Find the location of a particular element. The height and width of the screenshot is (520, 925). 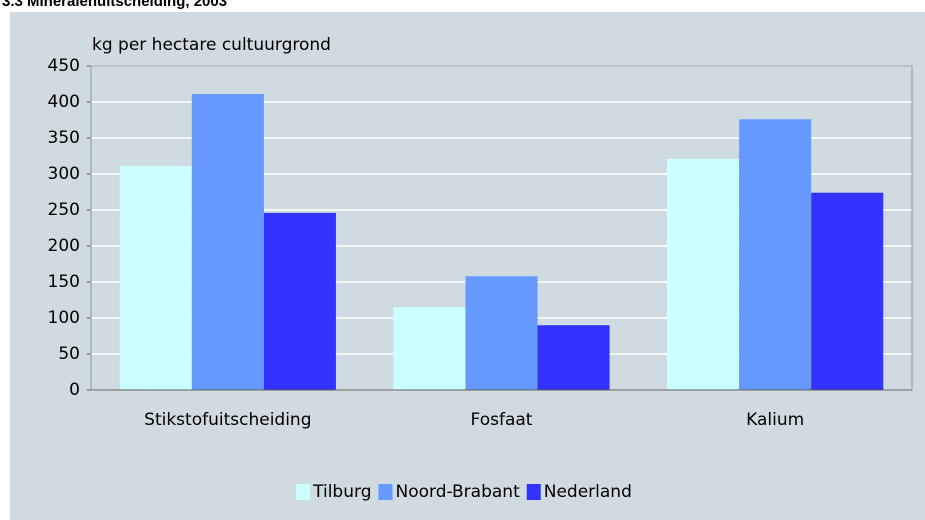

chart-title: 3.3 Mineralenuitscheiding, 2003 is located at coordinates (114, 5).